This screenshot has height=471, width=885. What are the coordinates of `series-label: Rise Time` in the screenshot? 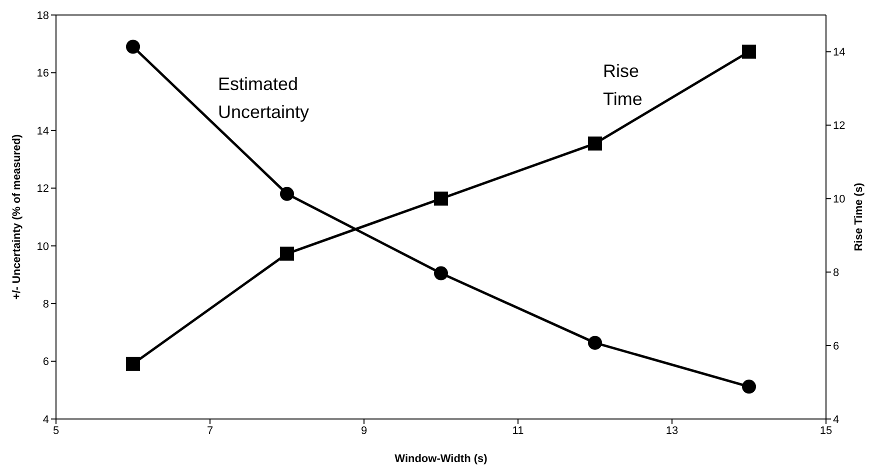 It's located at (623, 85).